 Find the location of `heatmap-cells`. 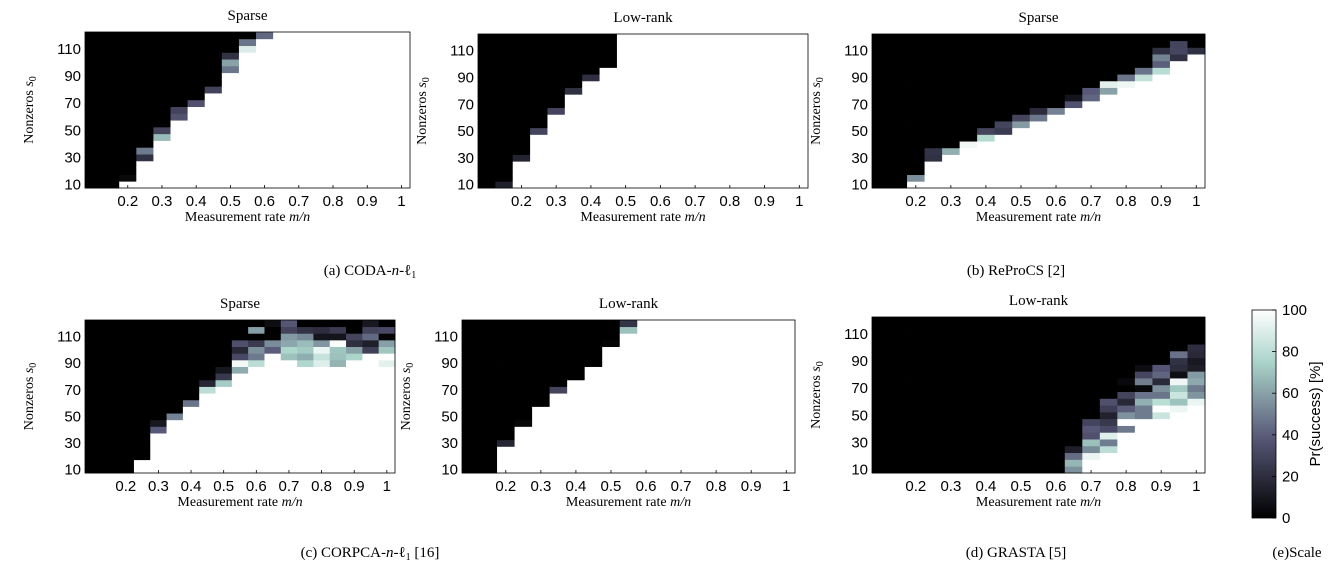

heatmap-cells is located at coordinates (1039, 395).